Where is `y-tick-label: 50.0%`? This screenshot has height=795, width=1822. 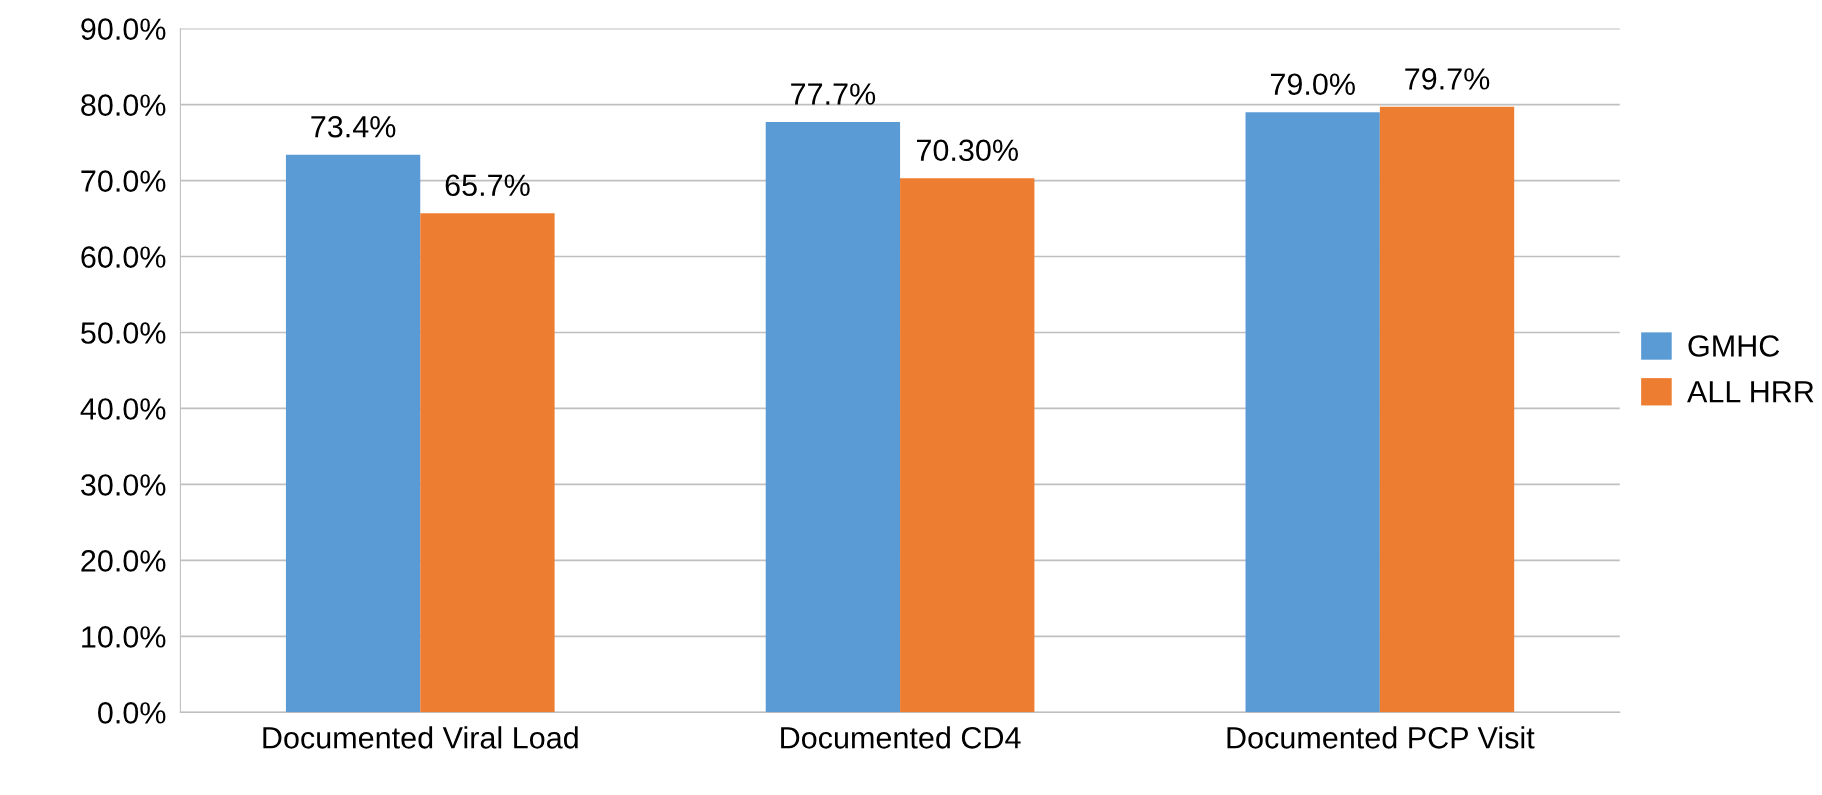
y-tick-label: 50.0% is located at coordinates (123, 333).